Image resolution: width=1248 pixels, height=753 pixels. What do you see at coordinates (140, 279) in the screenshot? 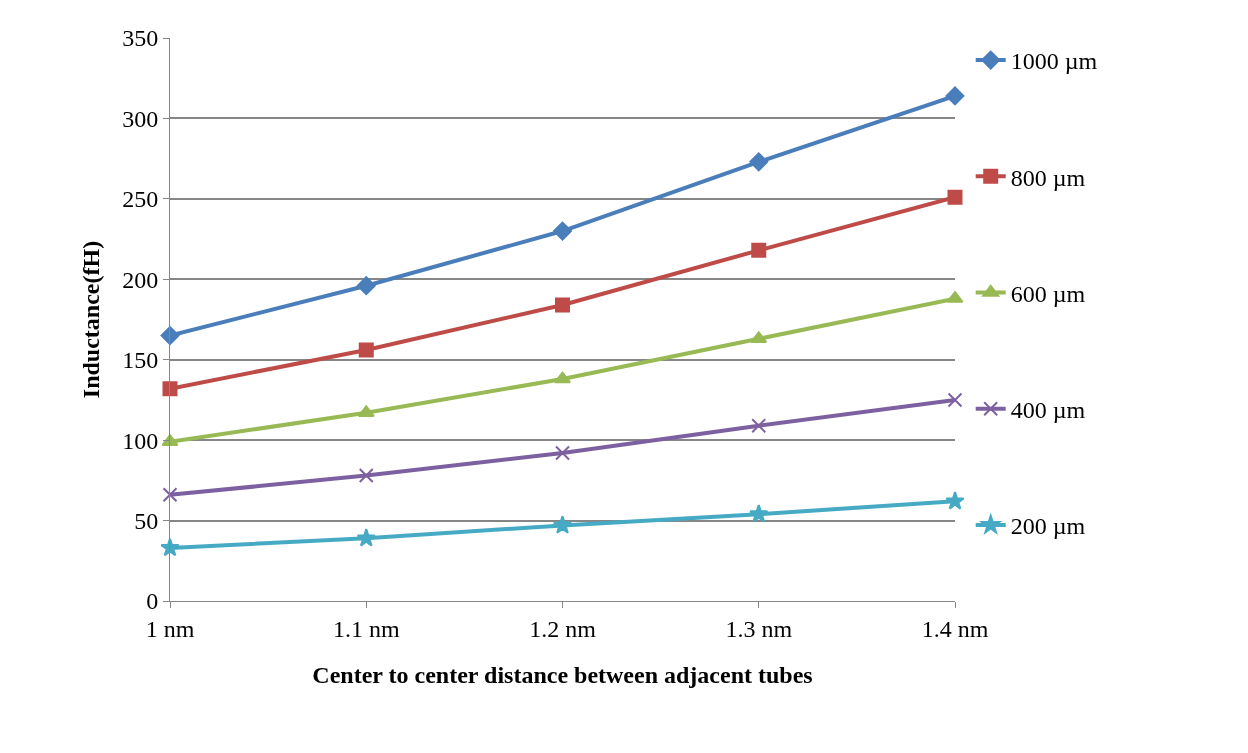
I see `y-tick-label: 200` at bounding box center [140, 279].